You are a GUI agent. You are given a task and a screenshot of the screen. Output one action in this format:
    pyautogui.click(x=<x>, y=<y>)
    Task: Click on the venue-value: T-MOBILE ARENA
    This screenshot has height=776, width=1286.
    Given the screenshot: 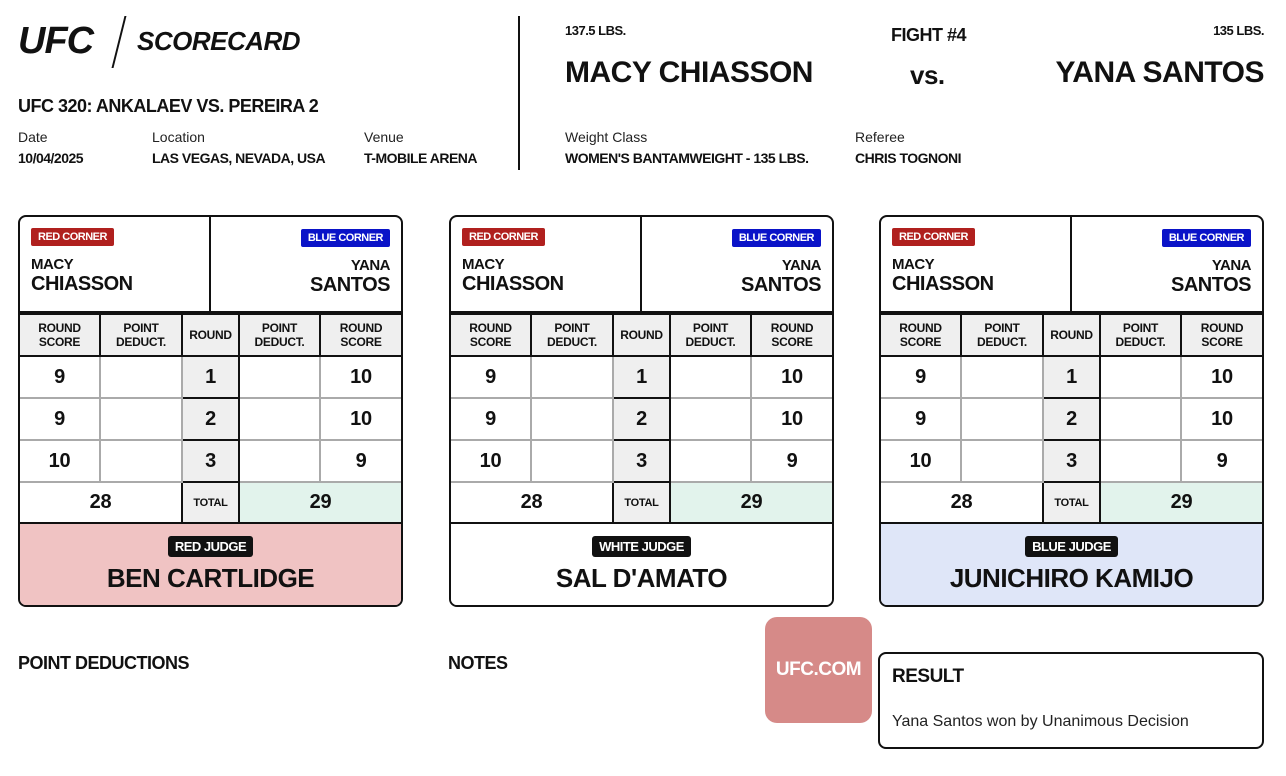 What is the action you would take?
    pyautogui.click(x=421, y=158)
    